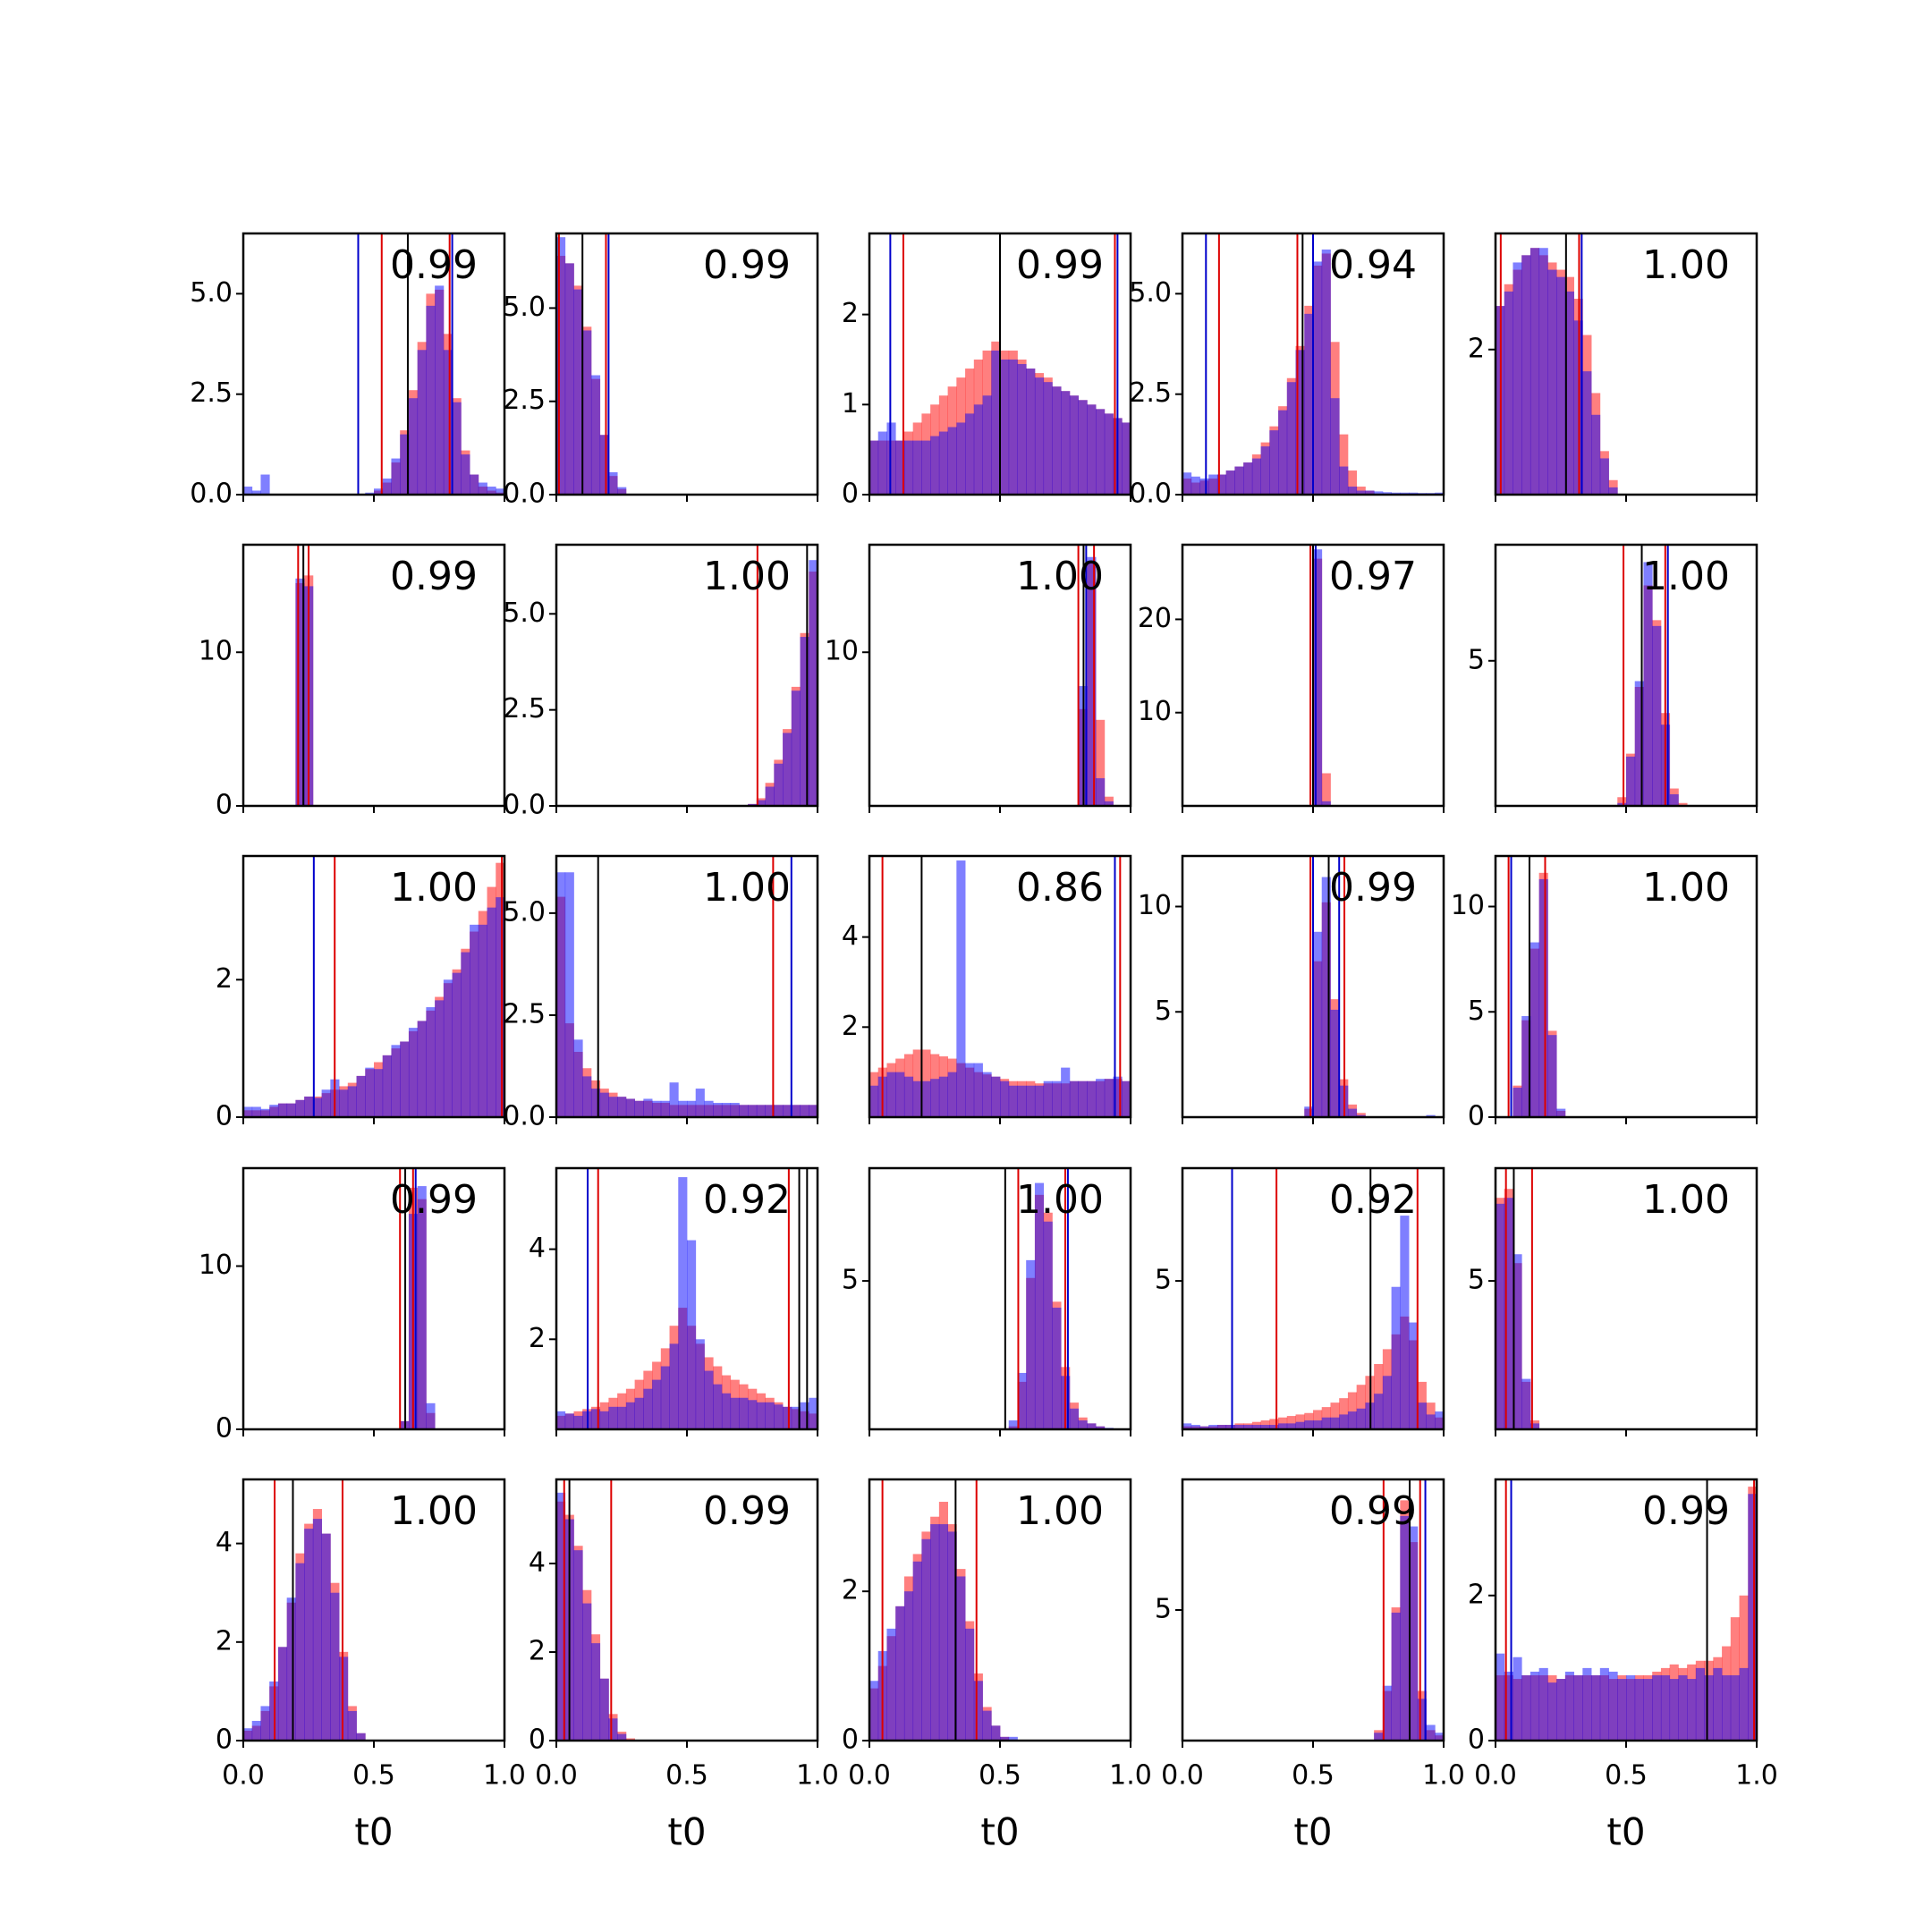  Describe the element at coordinates (1168, 1280) in the screenshot. I see `y-axis: 5` at that location.